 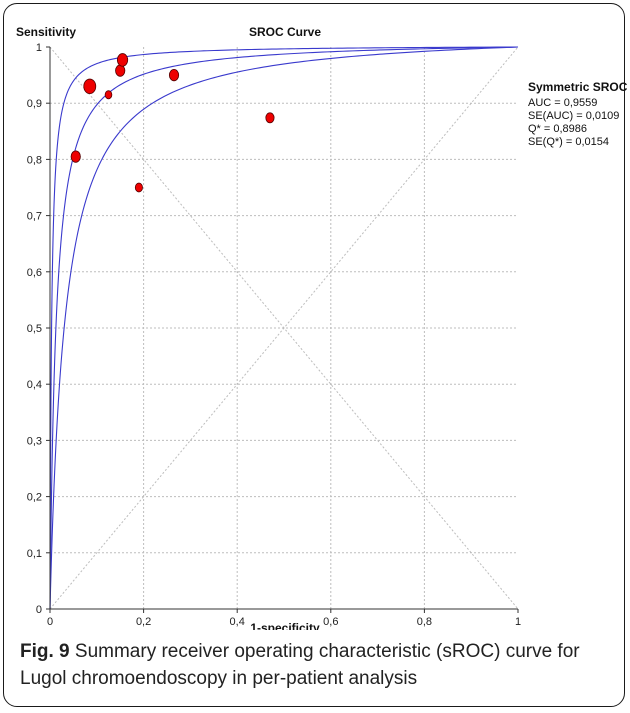 What do you see at coordinates (34, 104) in the screenshot?
I see `y-tick-label: 0,9` at bounding box center [34, 104].